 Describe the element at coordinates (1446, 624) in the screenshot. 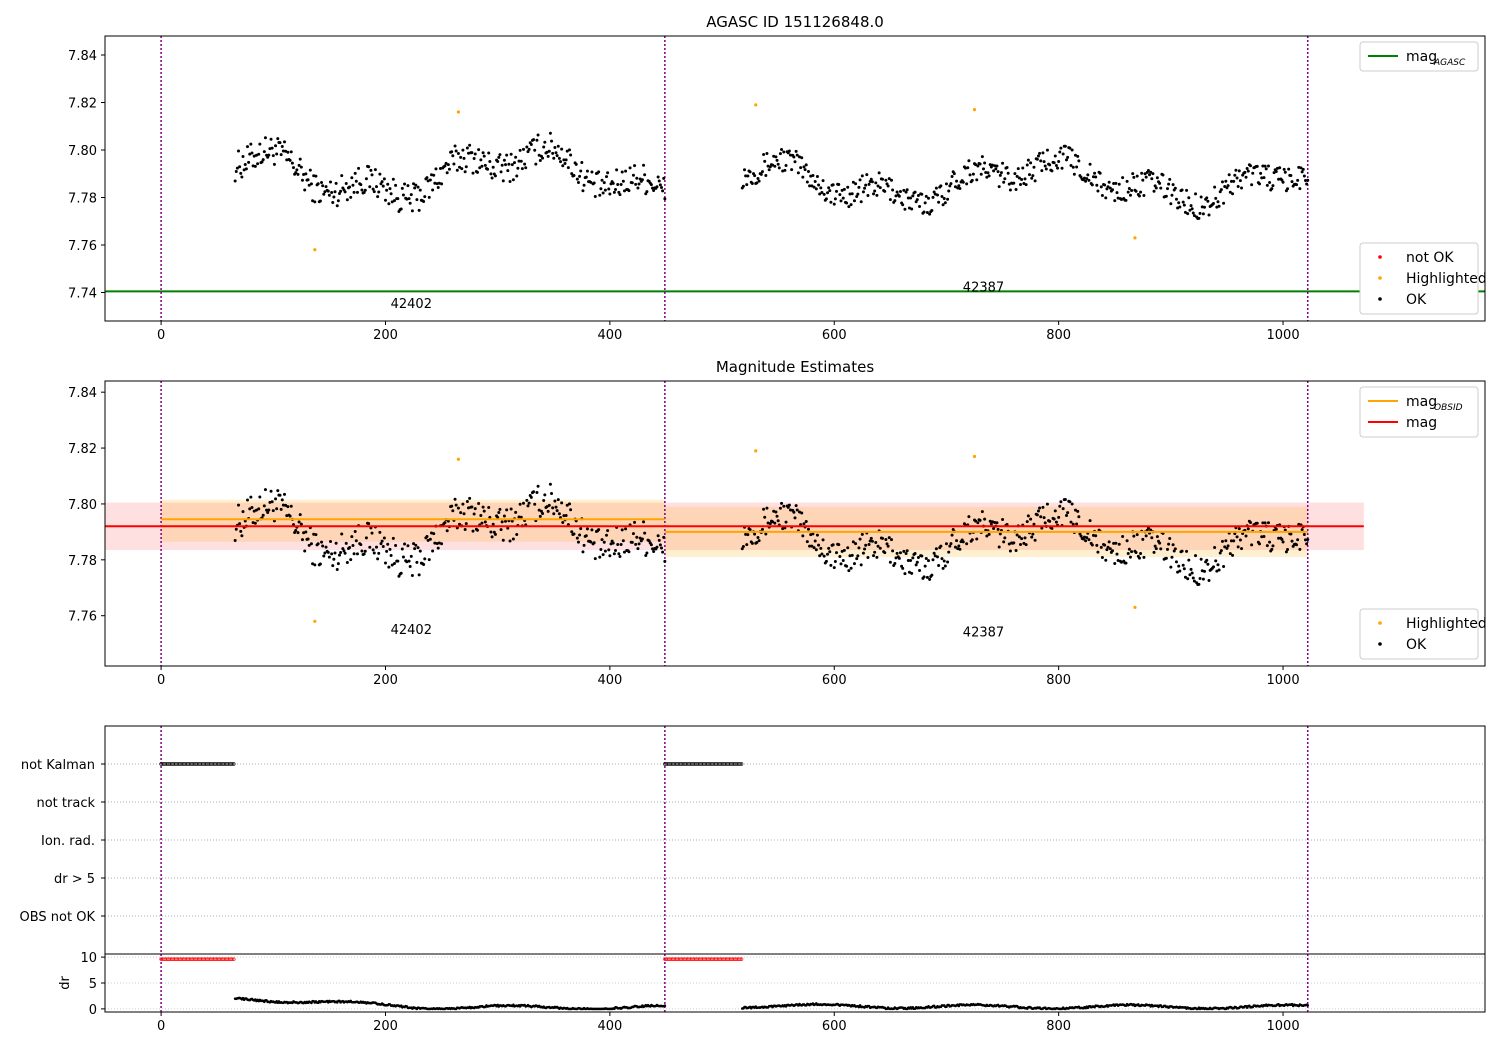

I see `legend-label: Highlighted` at that location.